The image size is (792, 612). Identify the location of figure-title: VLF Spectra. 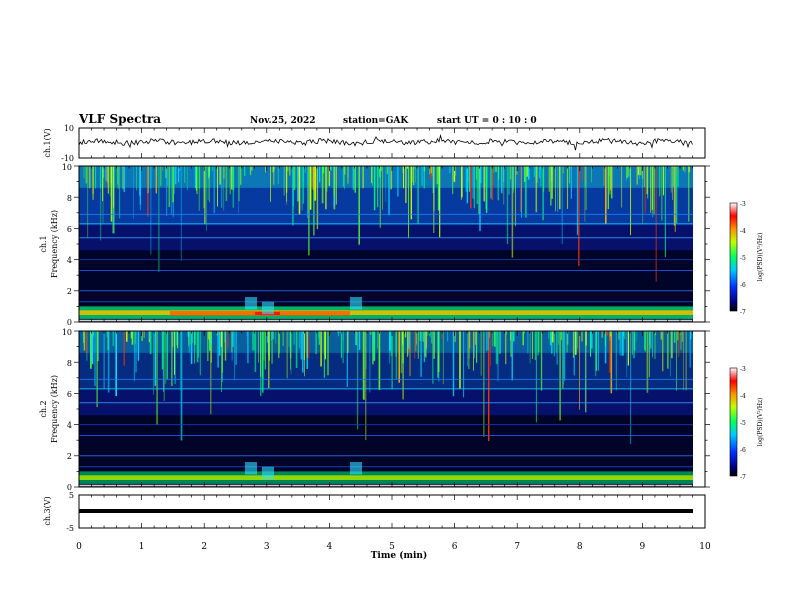
(119, 119).